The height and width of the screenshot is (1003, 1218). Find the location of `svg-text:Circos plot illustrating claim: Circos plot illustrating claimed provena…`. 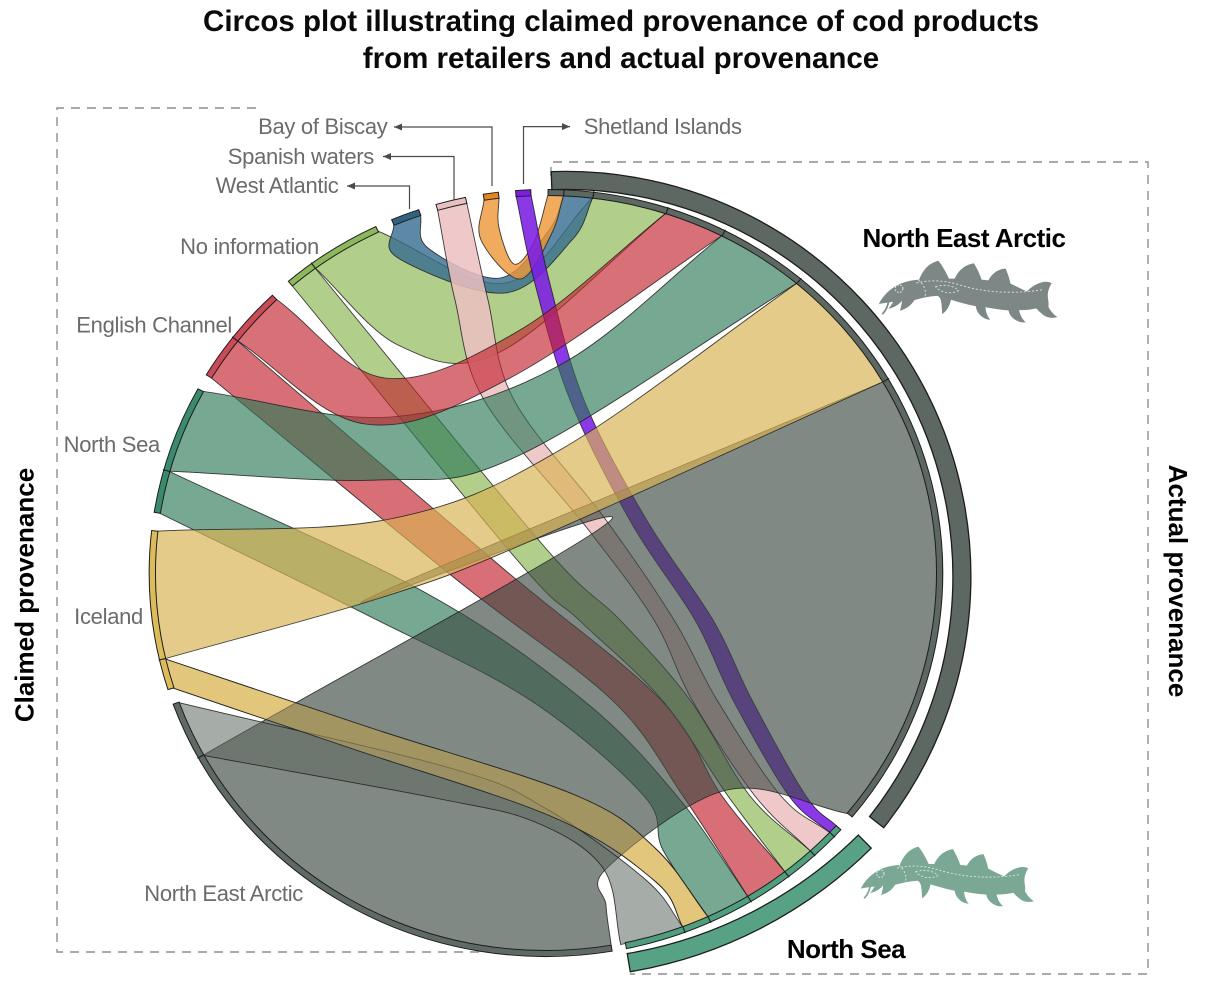

svg-text:Circos plot illustrating claim: Circos plot illustrating claimed provena… is located at coordinates (621, 21).